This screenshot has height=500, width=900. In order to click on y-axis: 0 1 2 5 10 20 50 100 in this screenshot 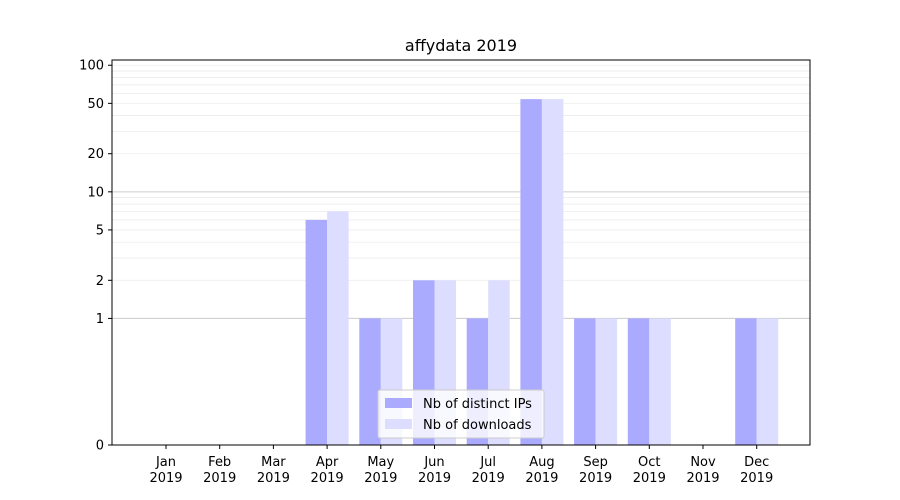, I will do `click(95, 256)`.